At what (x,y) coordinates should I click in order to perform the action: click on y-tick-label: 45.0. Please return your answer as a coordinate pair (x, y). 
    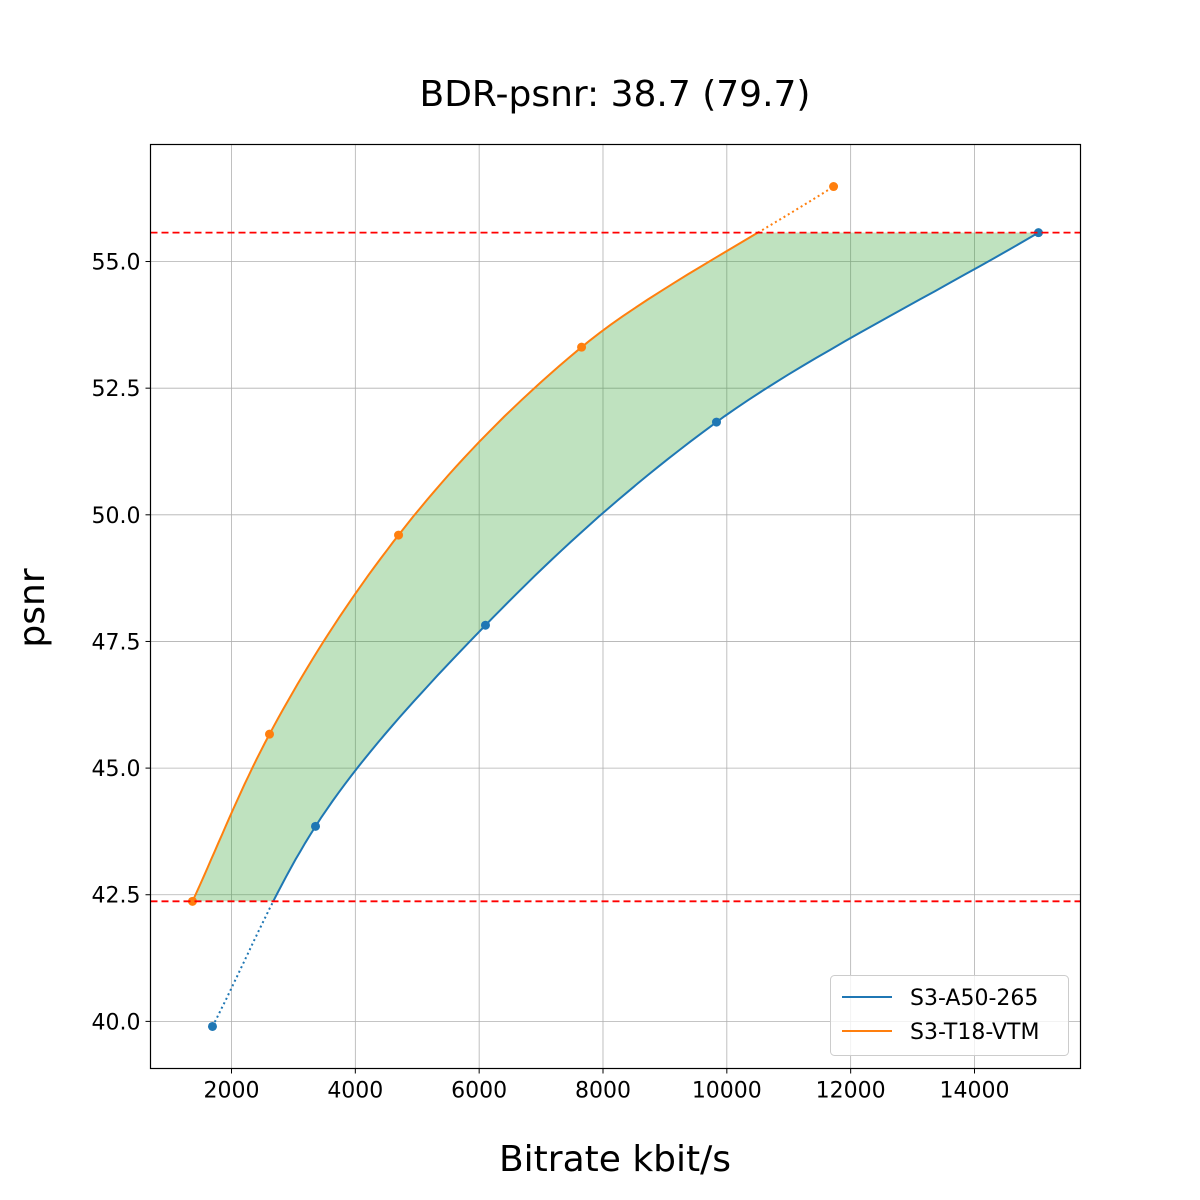
    Looking at the image, I should click on (116, 769).